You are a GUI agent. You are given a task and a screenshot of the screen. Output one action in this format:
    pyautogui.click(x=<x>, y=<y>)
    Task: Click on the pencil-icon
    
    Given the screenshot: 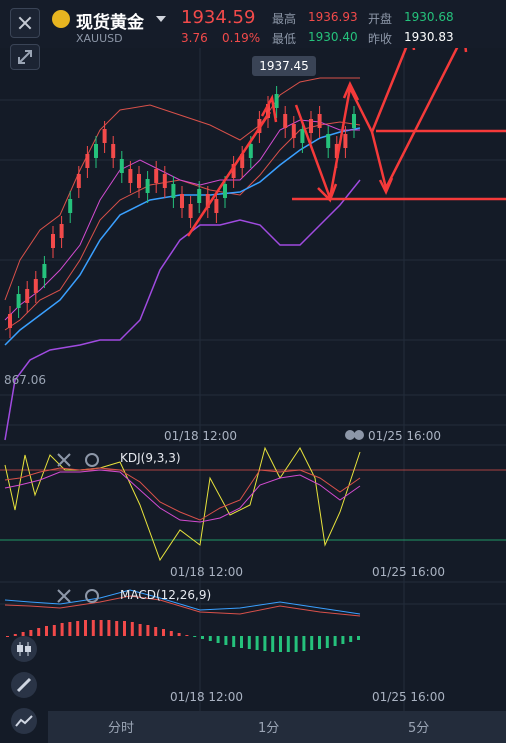 What is the action you would take?
    pyautogui.click(x=24, y=685)
    